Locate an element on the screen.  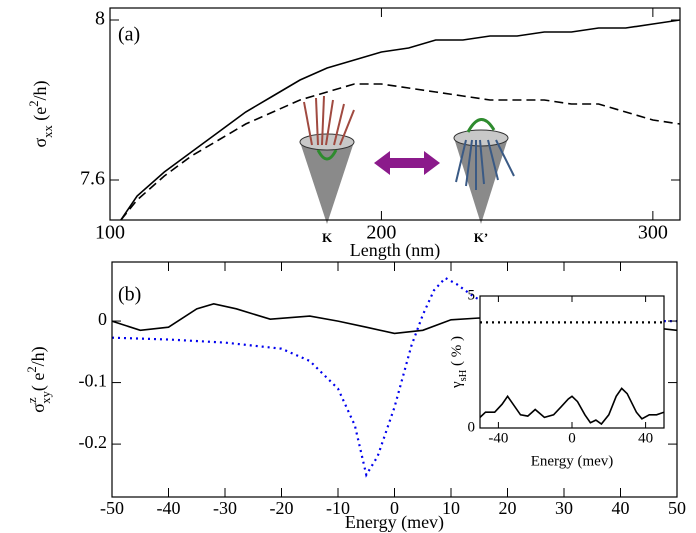
y-axis-label-part: ( e is located at coordinates (38, 382).